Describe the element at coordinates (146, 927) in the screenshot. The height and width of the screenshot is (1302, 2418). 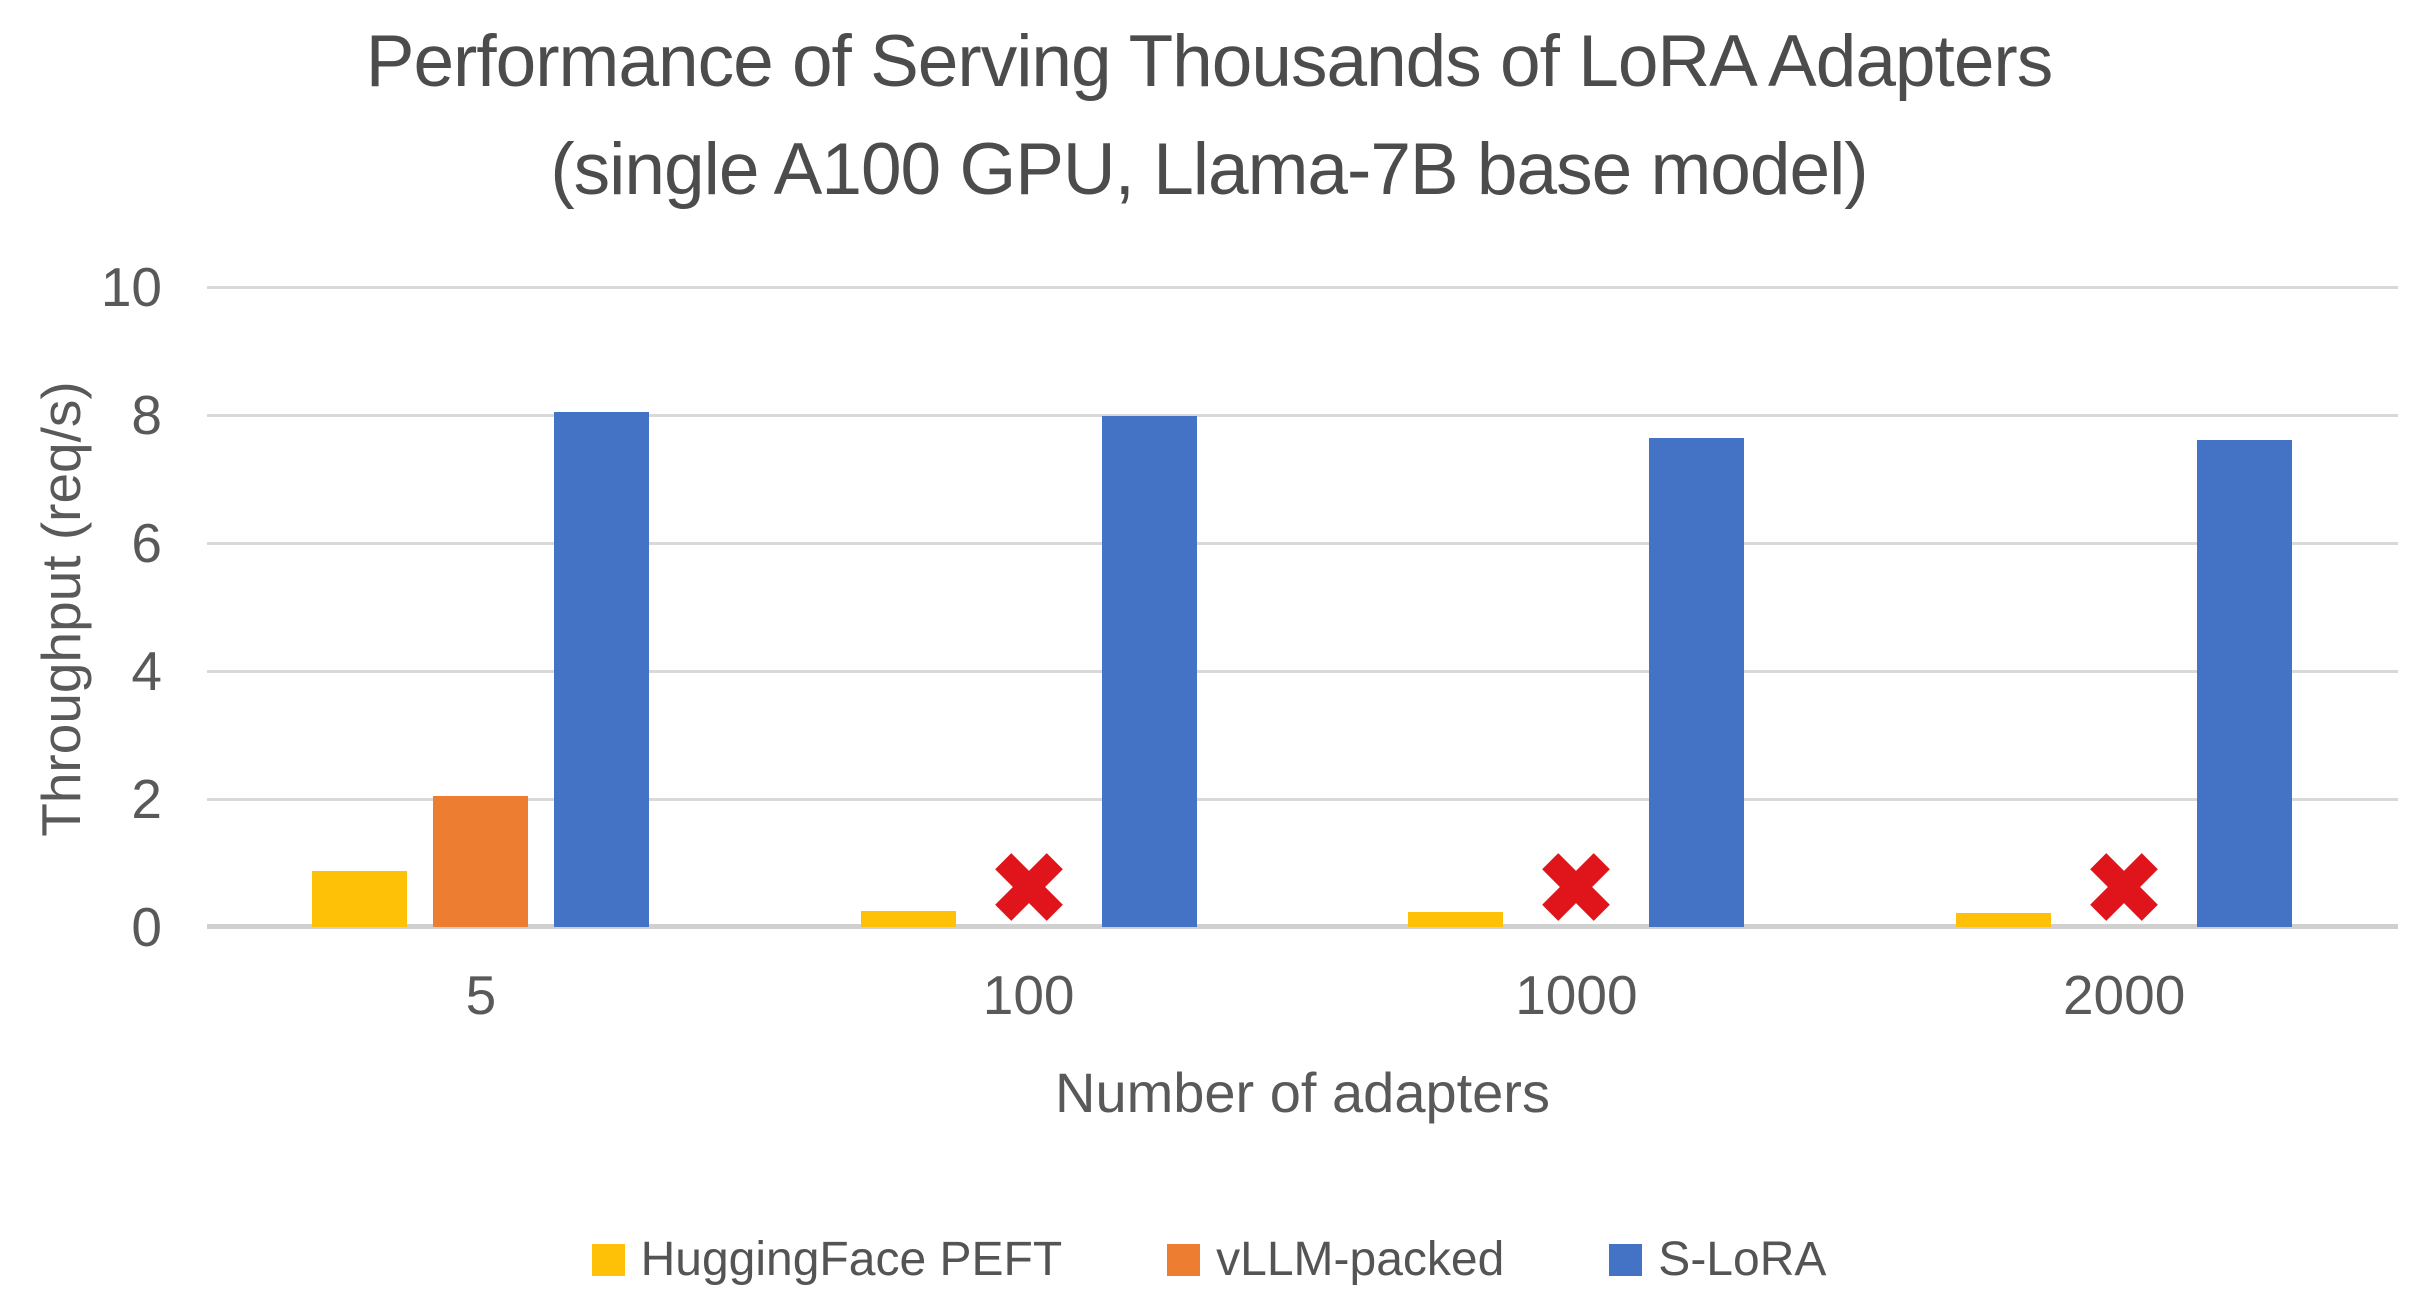
I see `y-tick-label-0: 0` at that location.